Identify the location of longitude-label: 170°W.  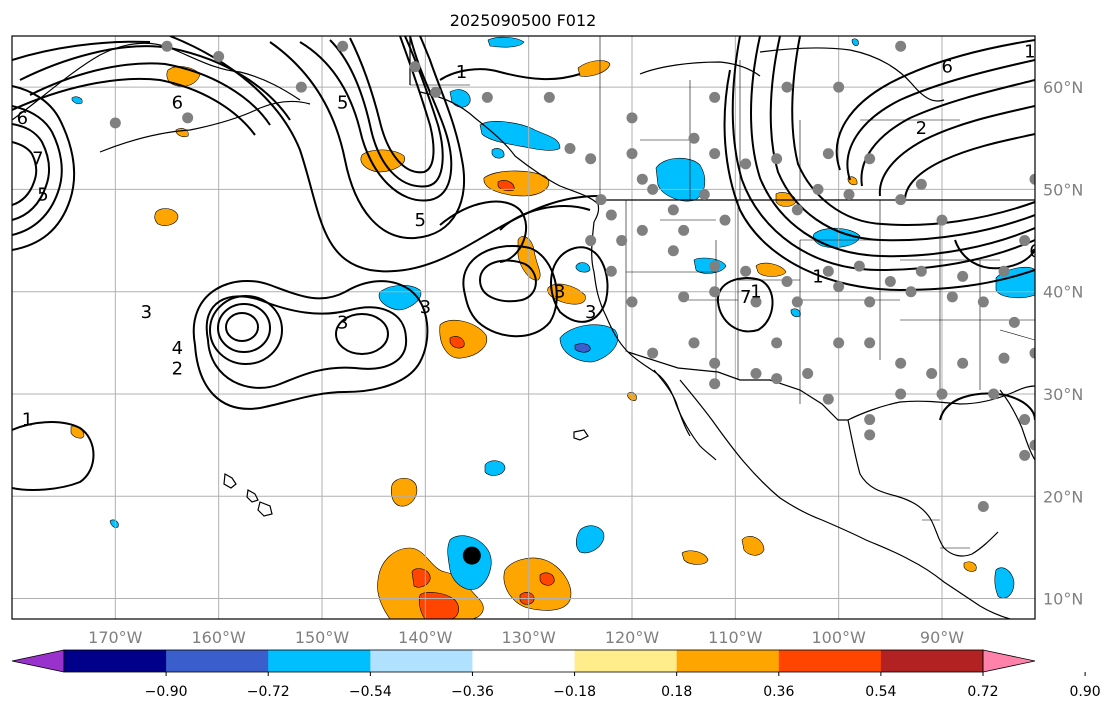
(115, 637).